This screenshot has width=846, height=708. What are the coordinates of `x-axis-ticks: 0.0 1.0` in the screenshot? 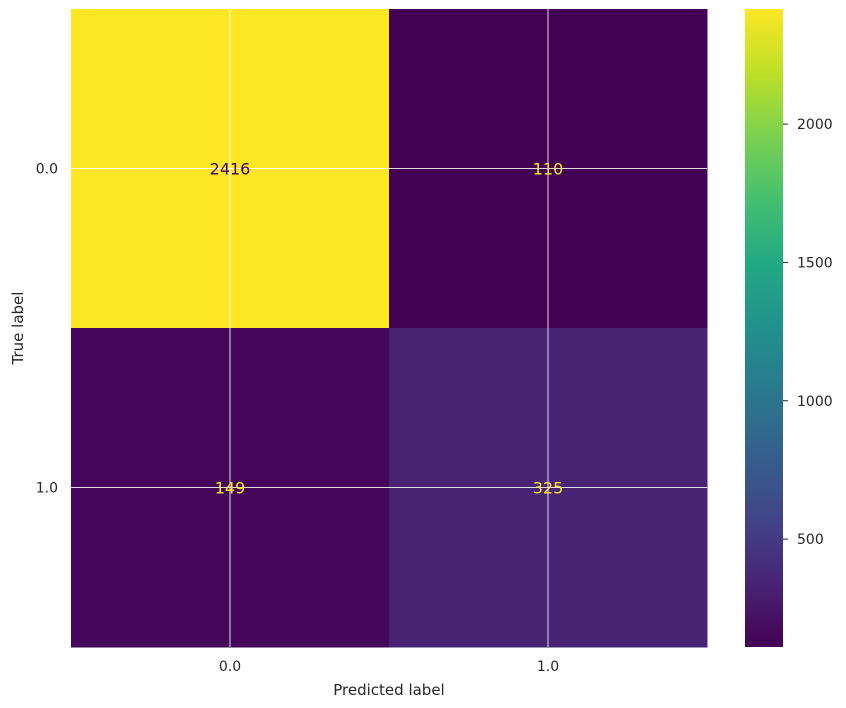 It's located at (389, 667).